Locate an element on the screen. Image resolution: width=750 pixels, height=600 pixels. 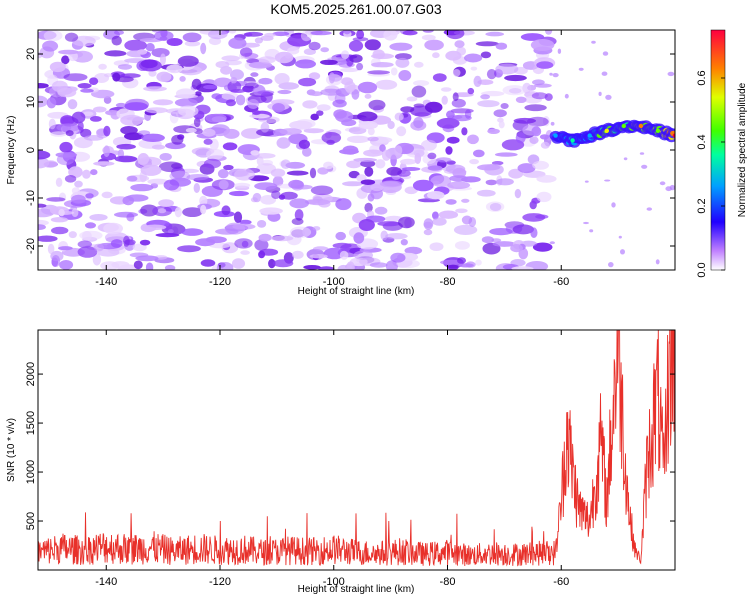
spectrogram-x-label: Height of straight line (km) is located at coordinates (356, 291).